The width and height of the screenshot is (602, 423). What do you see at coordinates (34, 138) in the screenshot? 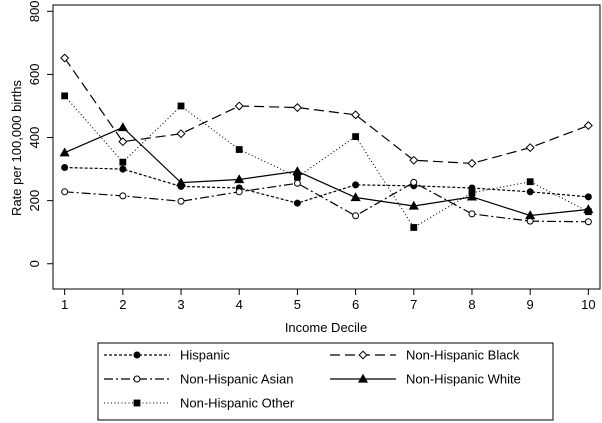
I see `y-tick-label: 400` at bounding box center [34, 138].